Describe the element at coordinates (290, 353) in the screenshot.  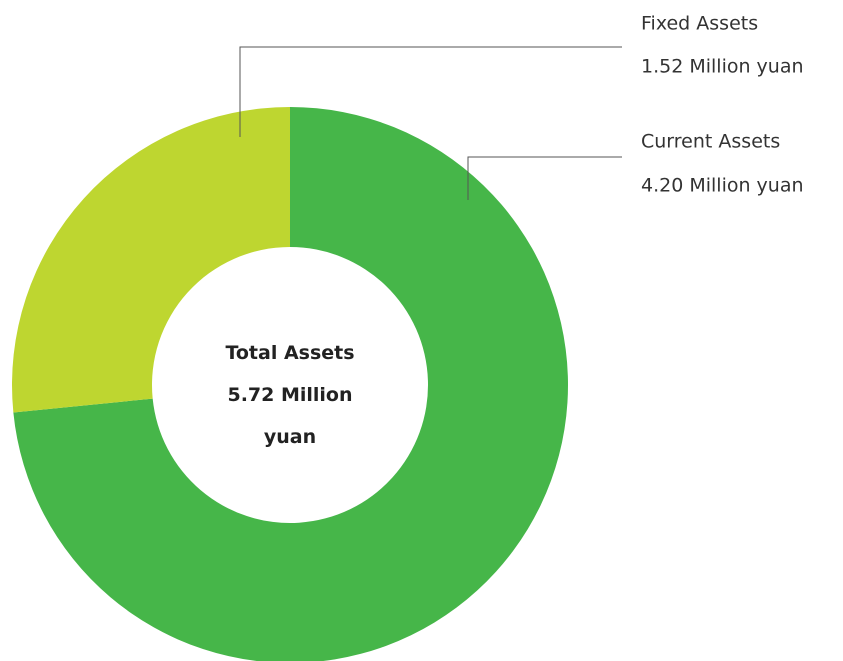
I see `center-title: Total Assets` at that location.